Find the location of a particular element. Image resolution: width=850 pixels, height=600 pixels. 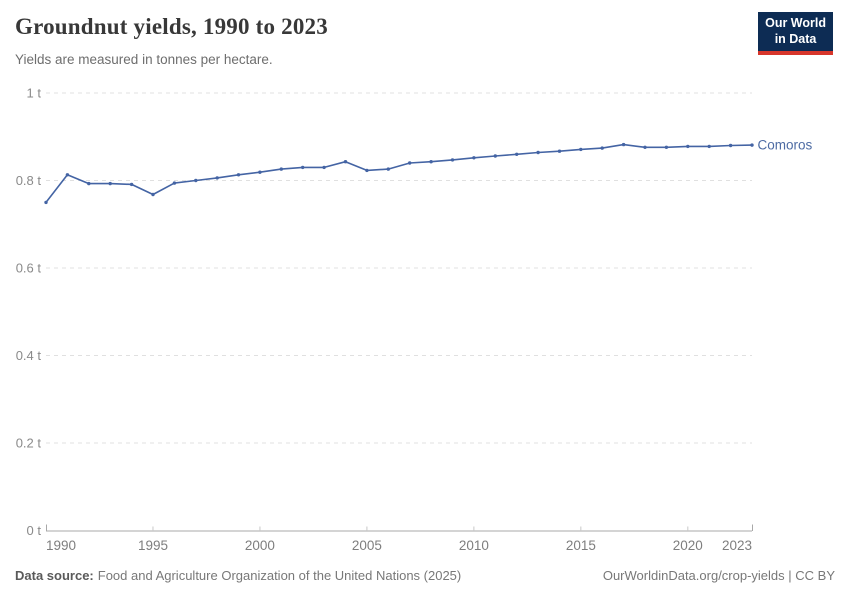

y-tick-label: 0.6 t is located at coordinates (29, 268).